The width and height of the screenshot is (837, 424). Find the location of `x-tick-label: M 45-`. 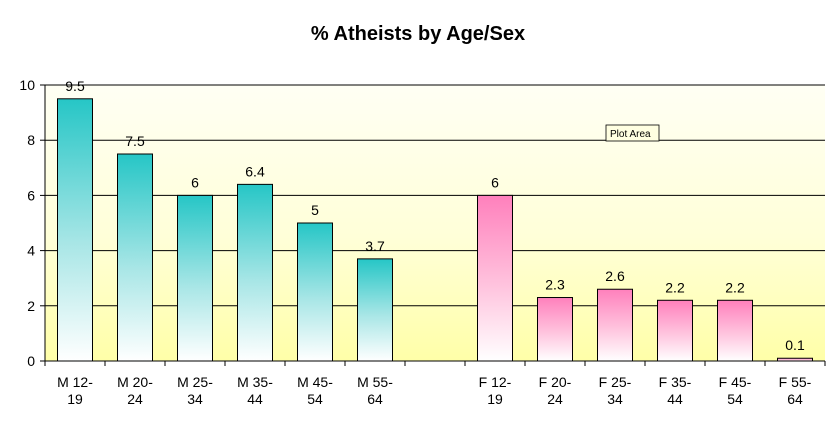

x-tick-label: M 45- is located at coordinates (315, 382).